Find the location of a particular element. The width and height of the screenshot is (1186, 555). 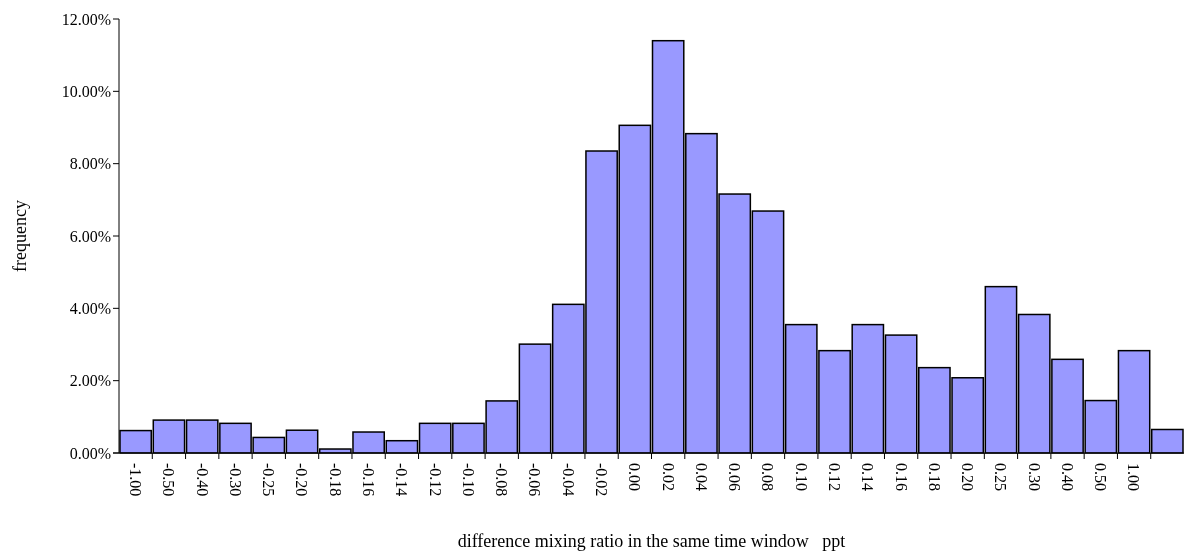

x-tick-label: 0.14 is located at coordinates (868, 477).